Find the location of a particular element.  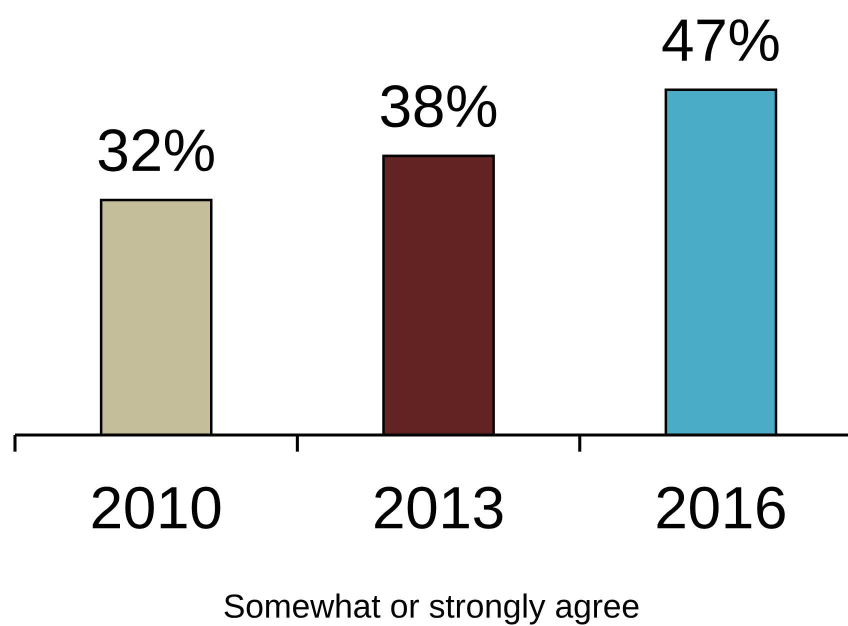

x-tick-label: 2010 is located at coordinates (156, 507).